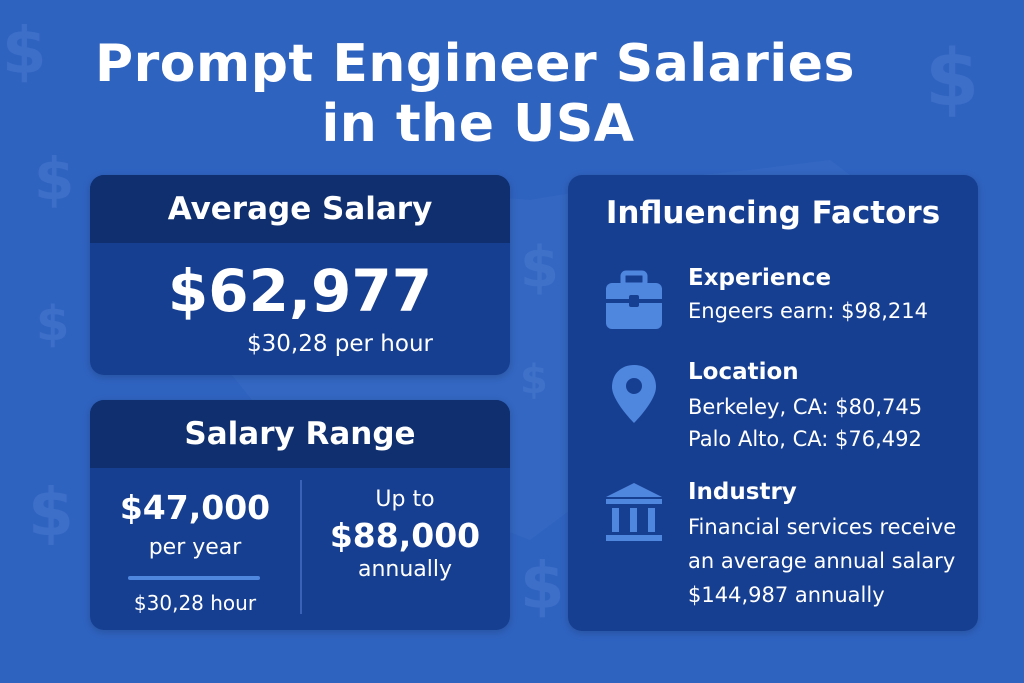  I want to click on bank-building-icon, so click(634, 512).